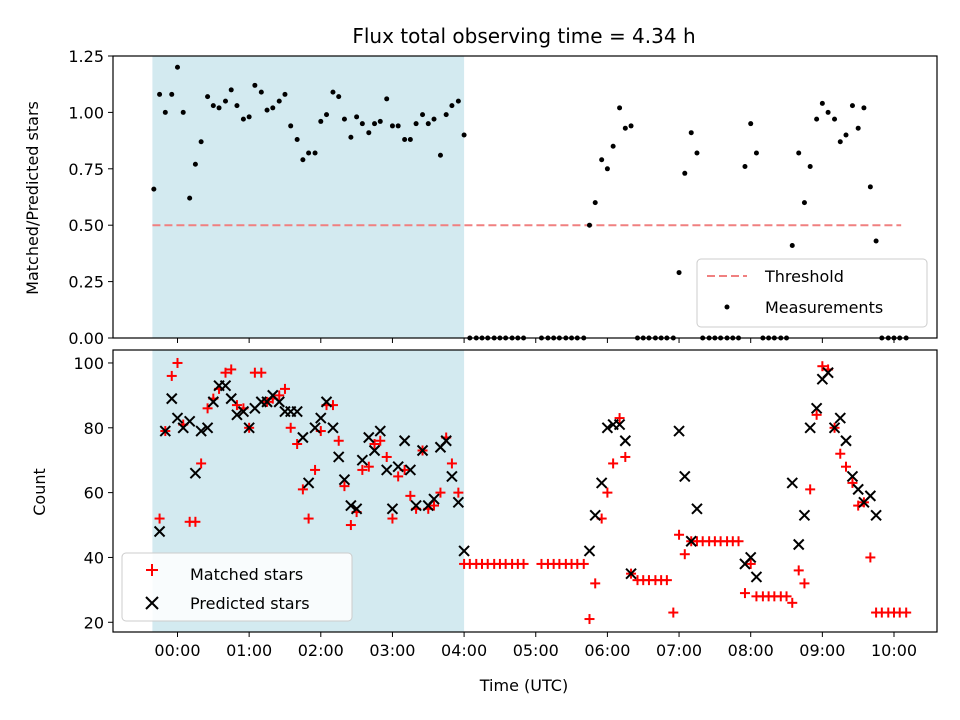  Describe the element at coordinates (86, 338) in the screenshot. I see `y-tick-label: 0.00` at that location.